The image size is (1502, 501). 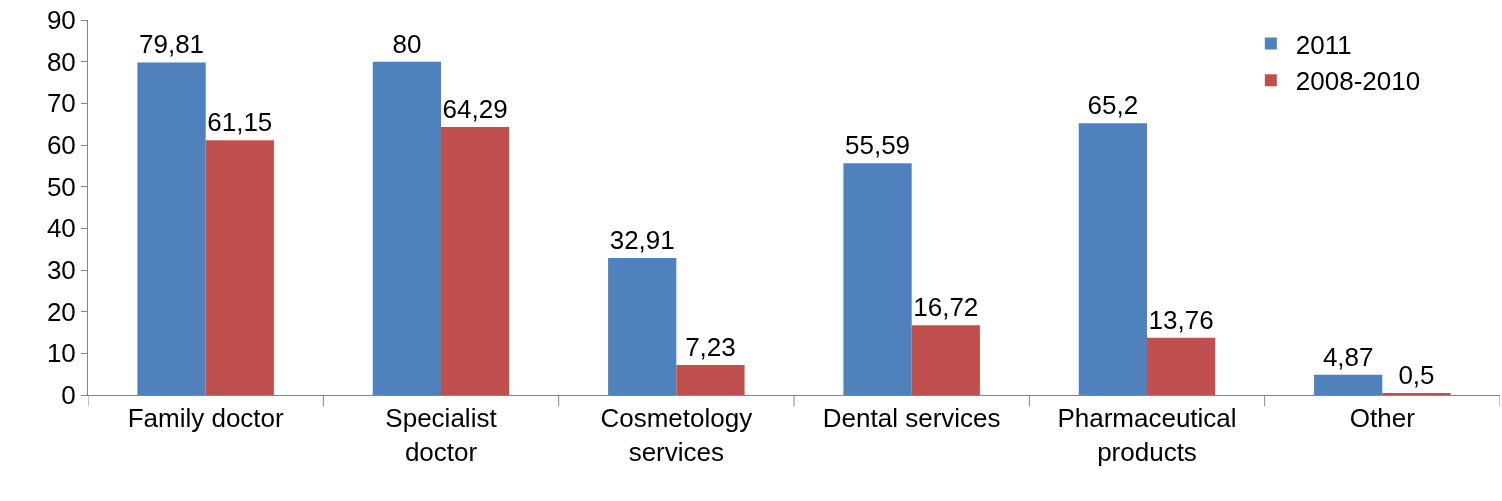 What do you see at coordinates (61, 20) in the screenshot?
I see `y-tick-label: 90` at bounding box center [61, 20].